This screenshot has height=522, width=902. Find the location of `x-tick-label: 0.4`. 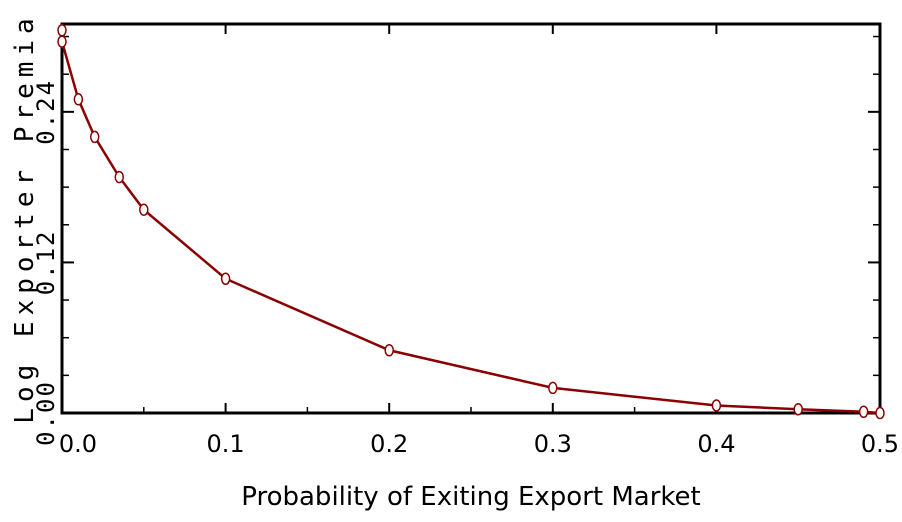

x-tick-label: 0.4 is located at coordinates (716, 444).